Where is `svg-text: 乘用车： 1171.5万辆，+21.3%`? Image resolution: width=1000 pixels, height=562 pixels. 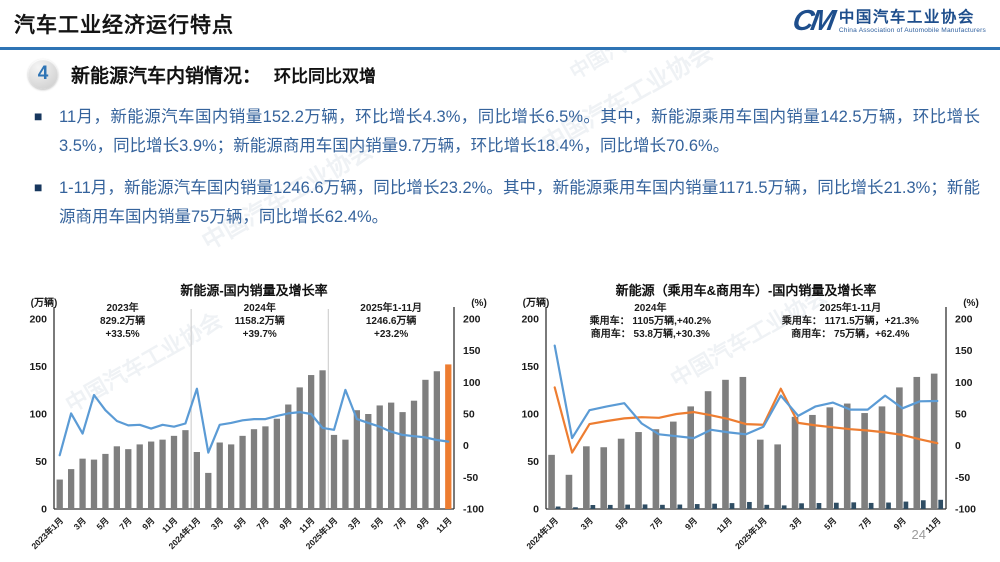
svg-text: 乘用车： 1171.5万辆，+21.3% is located at coordinates (850, 320).